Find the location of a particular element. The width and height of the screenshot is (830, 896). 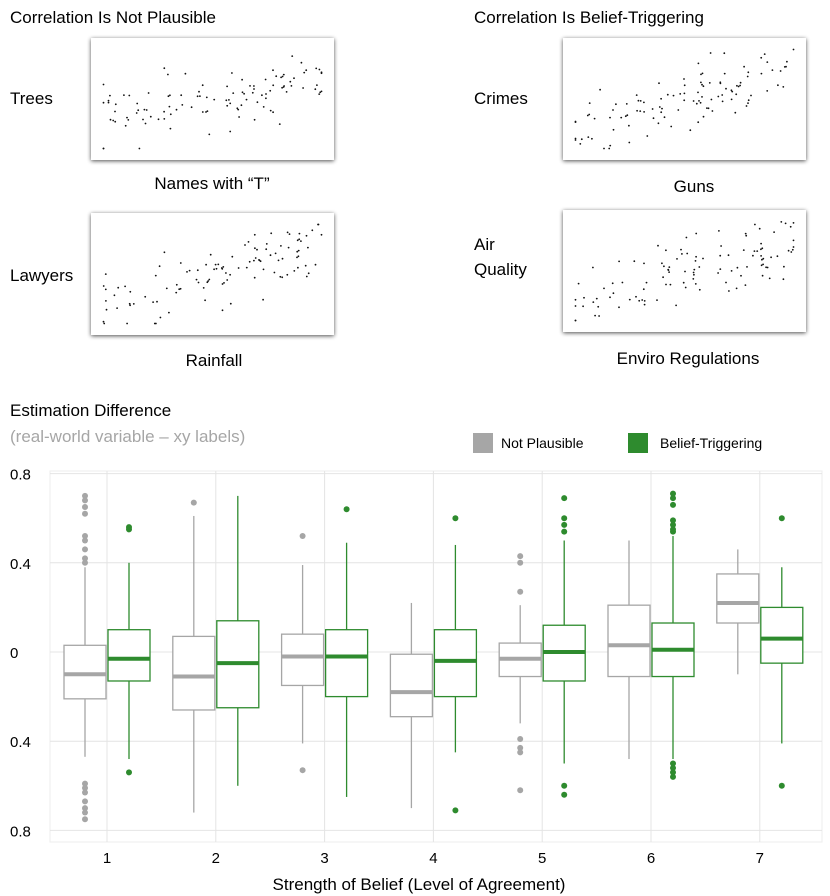

scatter-frame is located at coordinates (212, 99).